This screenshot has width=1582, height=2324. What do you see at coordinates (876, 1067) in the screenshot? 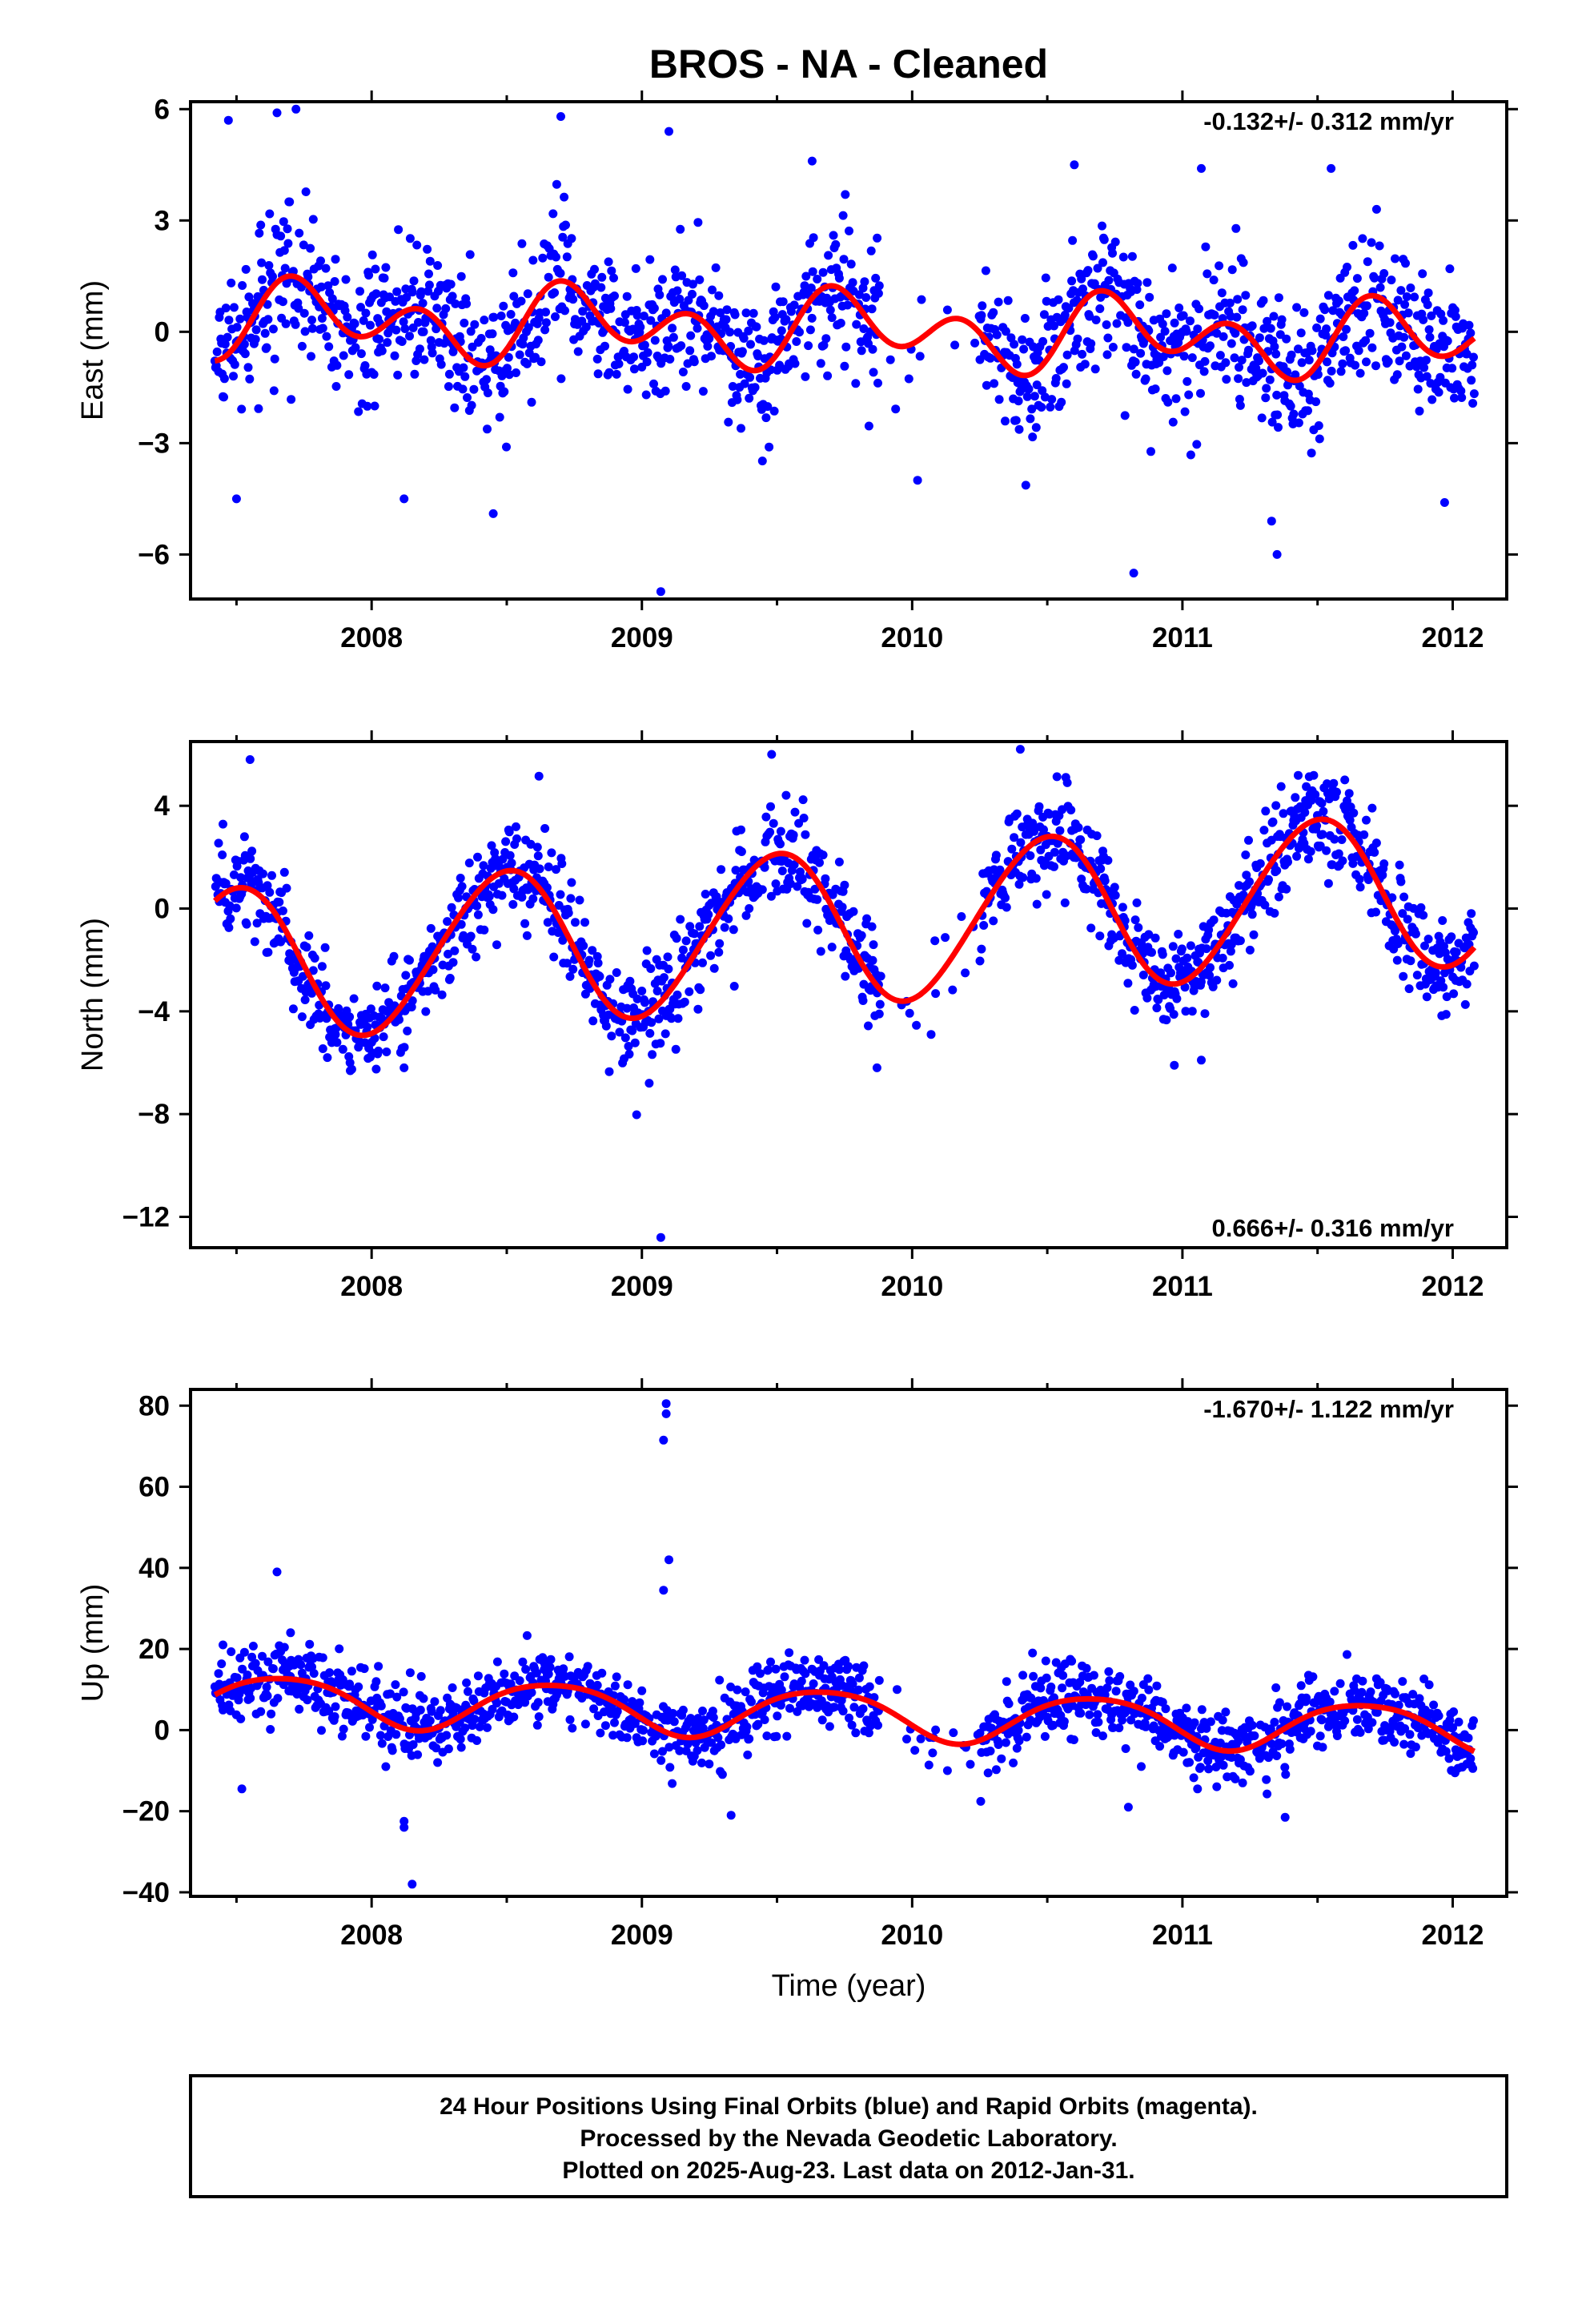
I see `outlier-point` at bounding box center [876, 1067].